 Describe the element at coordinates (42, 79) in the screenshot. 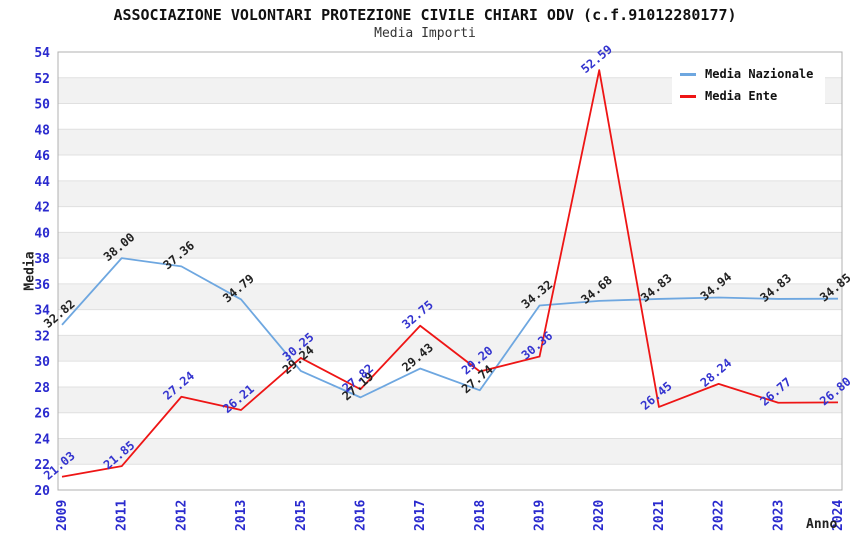

I see `y-tick-label: 52` at that location.